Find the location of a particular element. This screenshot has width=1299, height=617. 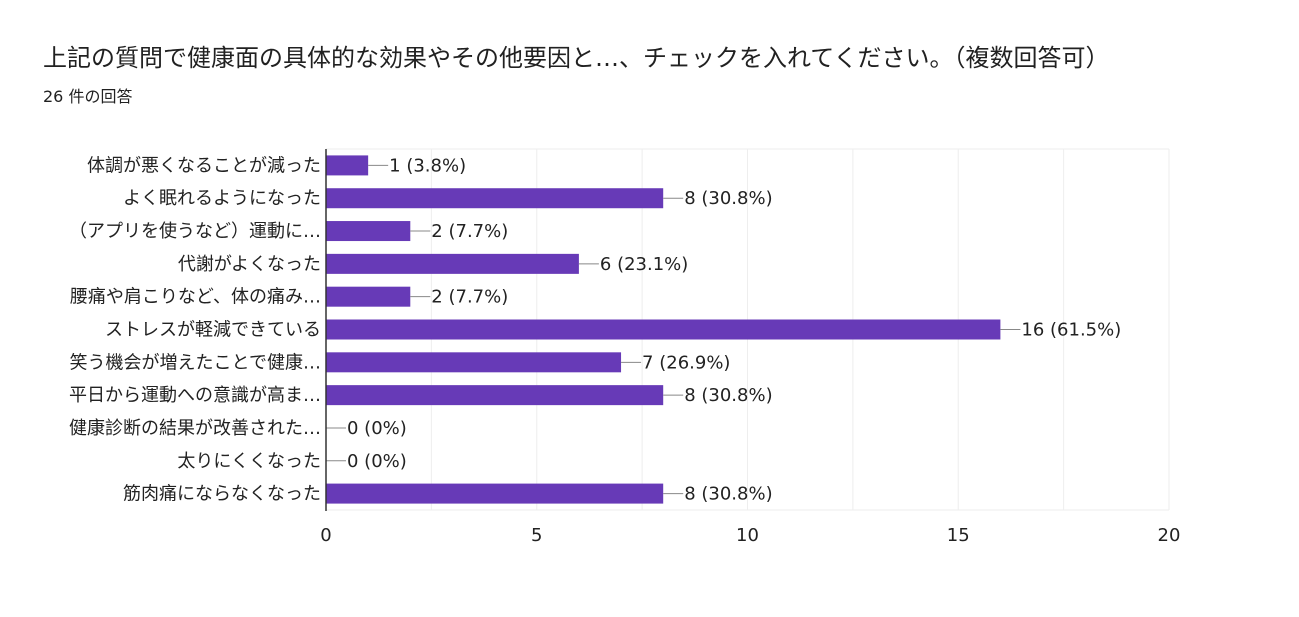

x-tick-label: 20 is located at coordinates (1169, 535).